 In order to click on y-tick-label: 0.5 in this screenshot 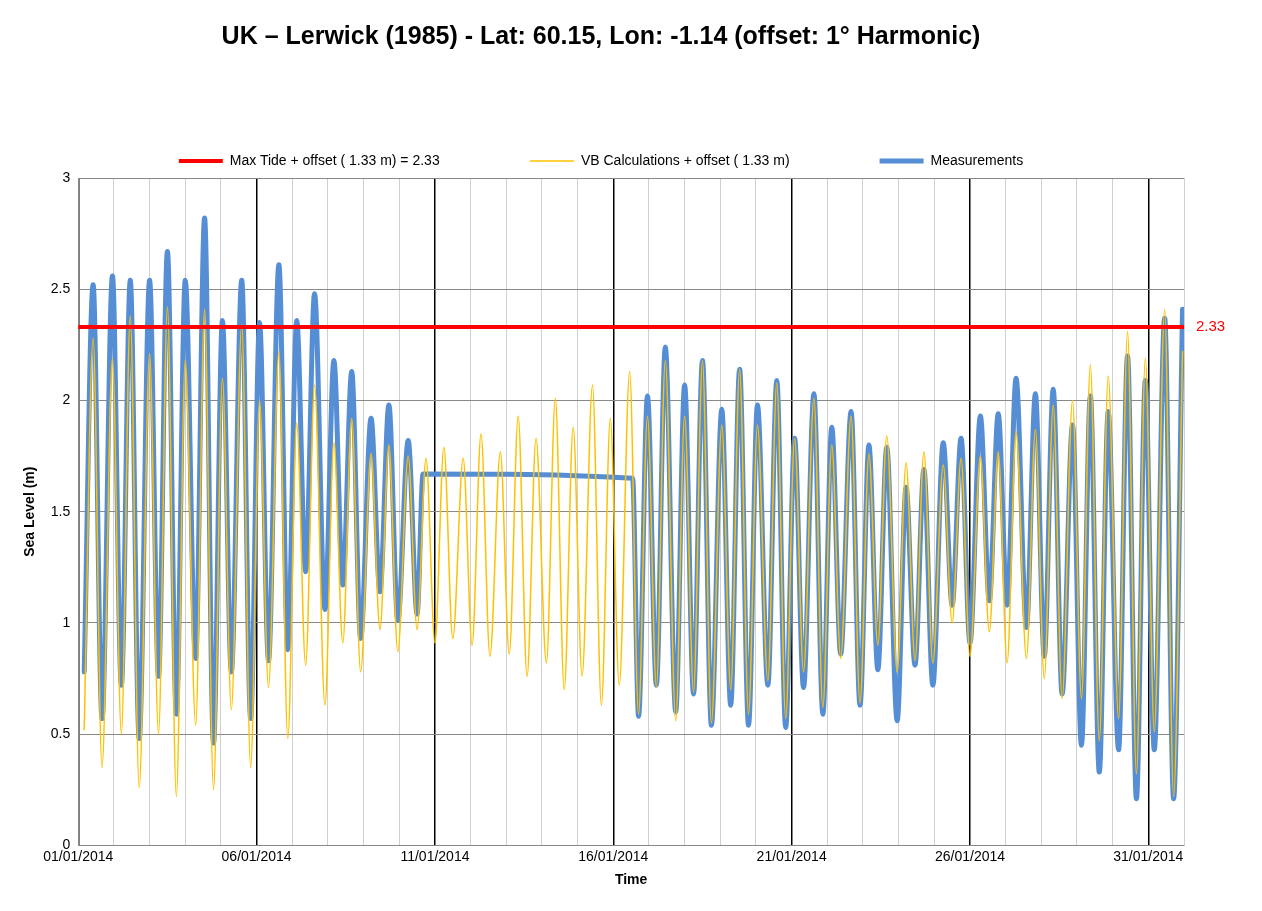, I will do `click(60, 733)`.